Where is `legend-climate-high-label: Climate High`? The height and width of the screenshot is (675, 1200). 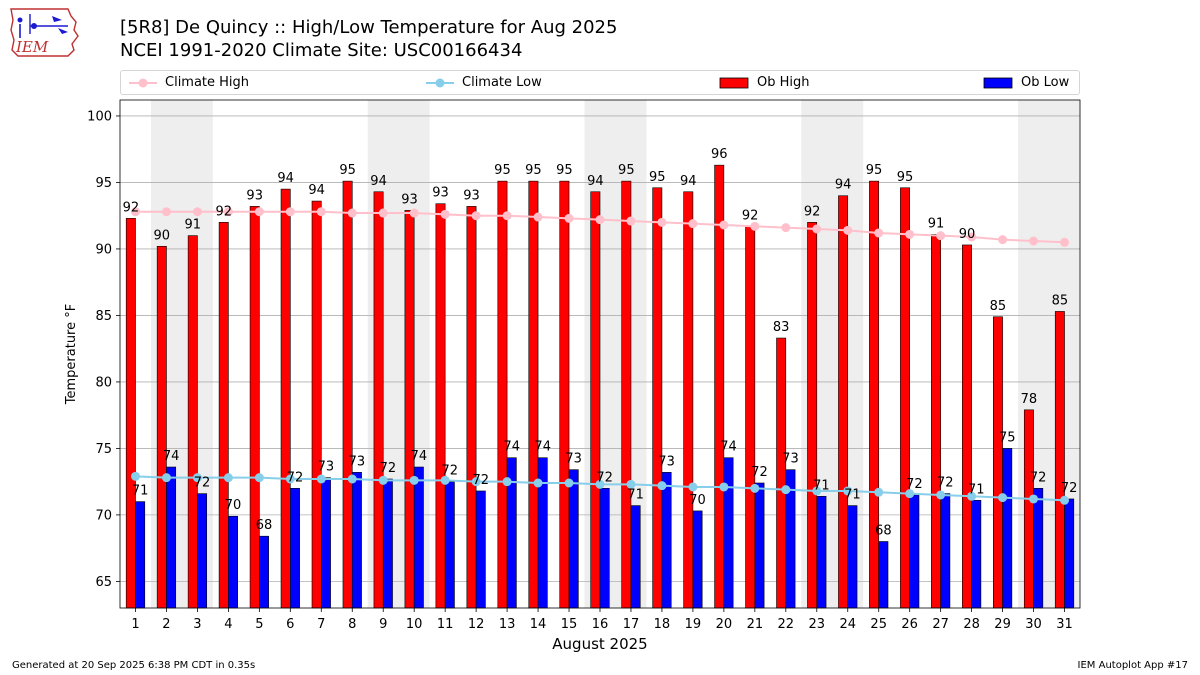
legend-climate-high-label: Climate High is located at coordinates (207, 82).